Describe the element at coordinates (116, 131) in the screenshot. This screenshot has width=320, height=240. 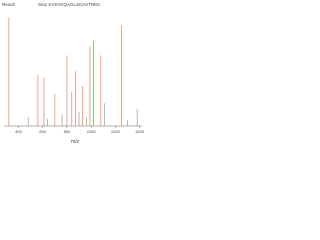
I see `x-tick-label: 1200` at that location.